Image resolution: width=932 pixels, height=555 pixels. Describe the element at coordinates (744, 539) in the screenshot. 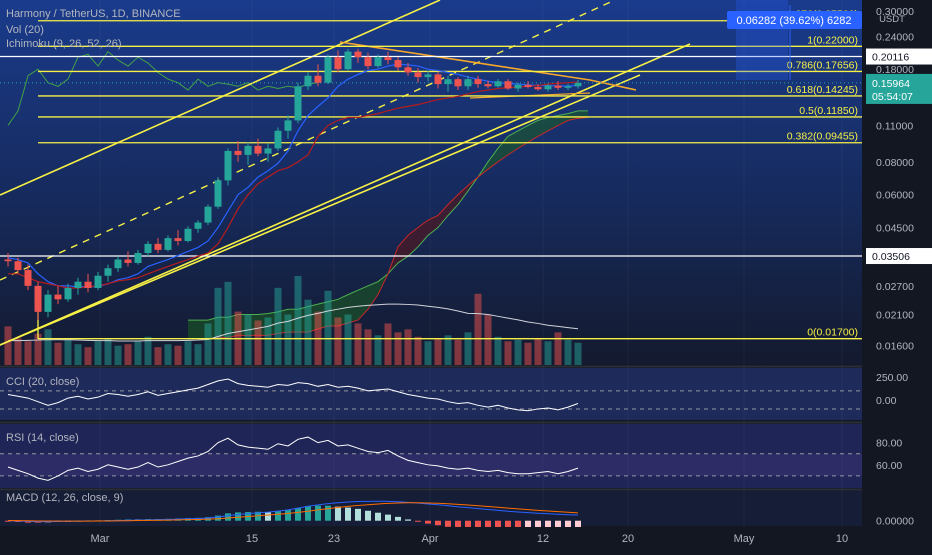

I see `date-axis-tick: May` at that location.